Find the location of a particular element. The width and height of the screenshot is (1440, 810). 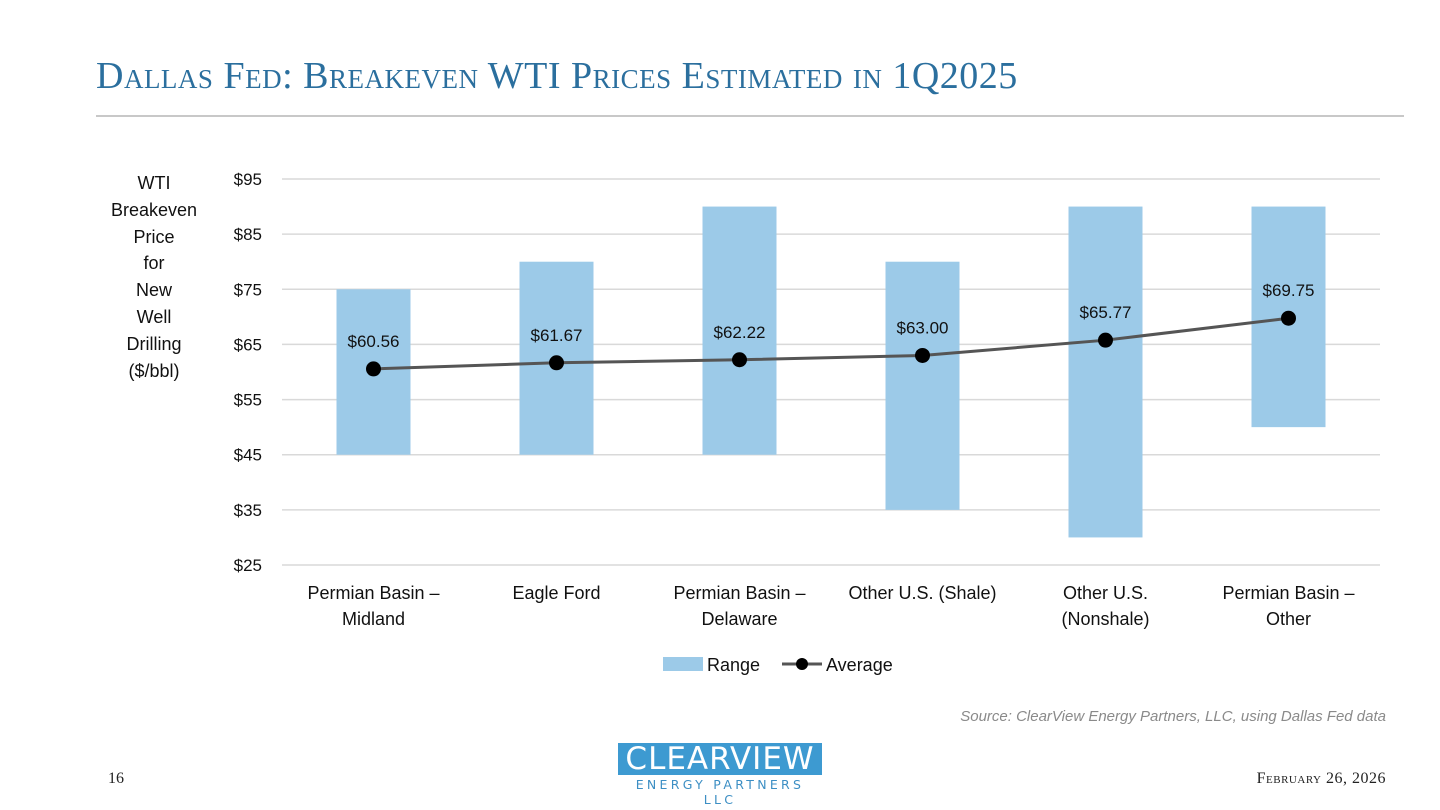

y-axis-title-line: Price is located at coordinates (154, 236).